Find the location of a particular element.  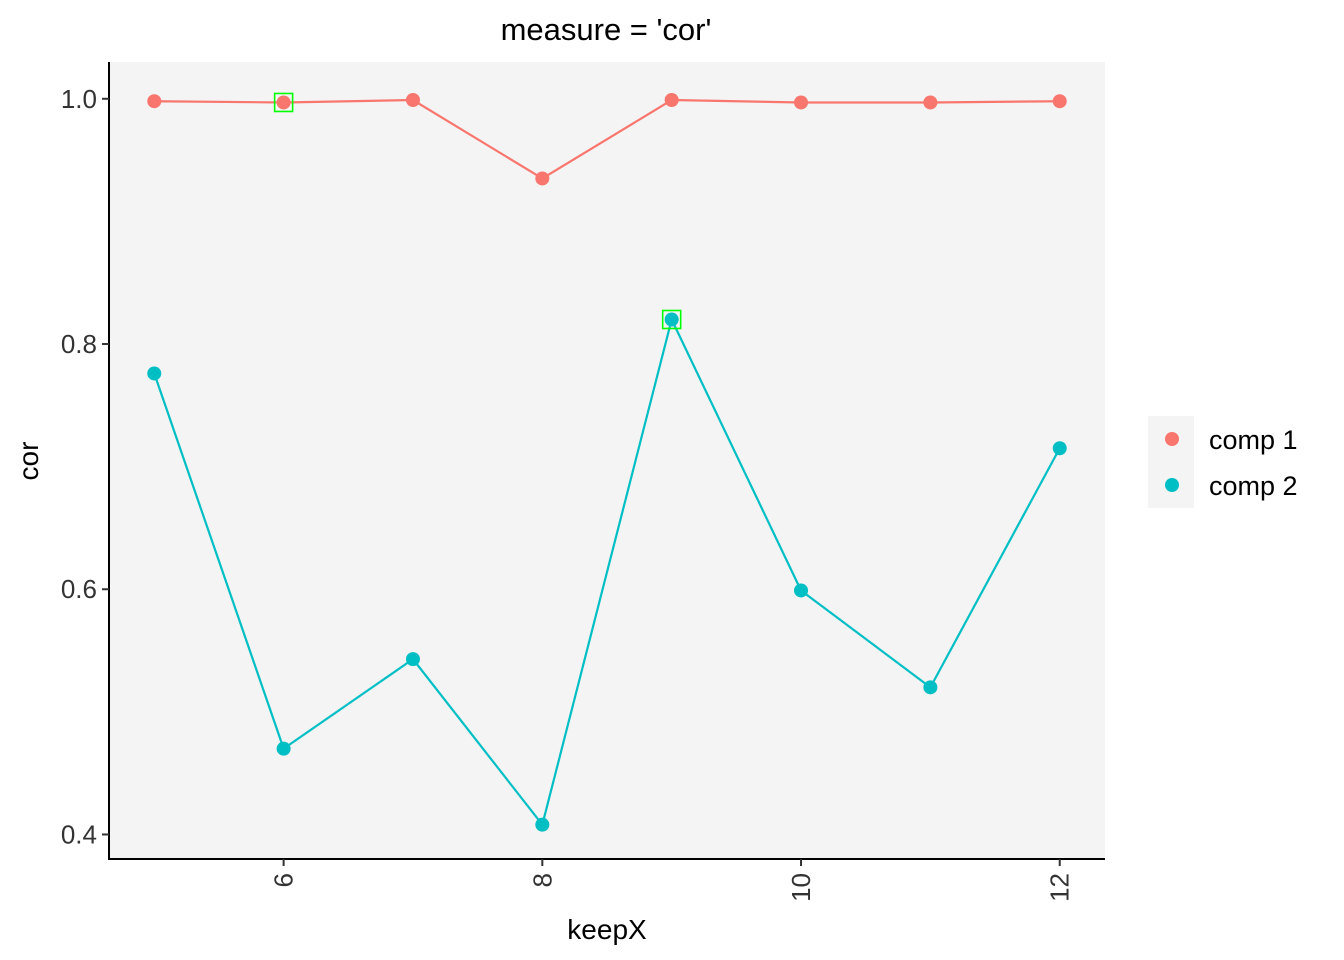

x-tick-label: 8 is located at coordinates (542, 880).